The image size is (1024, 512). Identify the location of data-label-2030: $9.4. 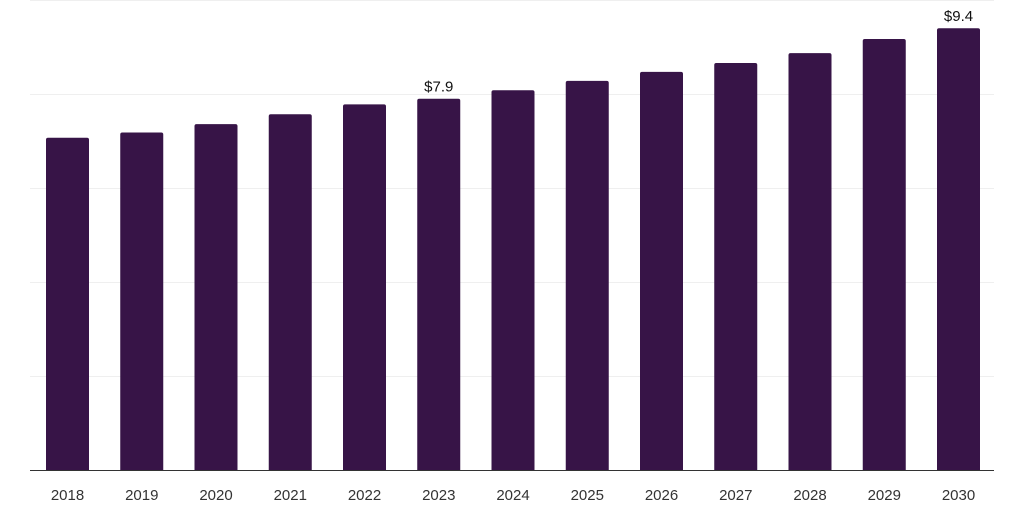
(958, 16).